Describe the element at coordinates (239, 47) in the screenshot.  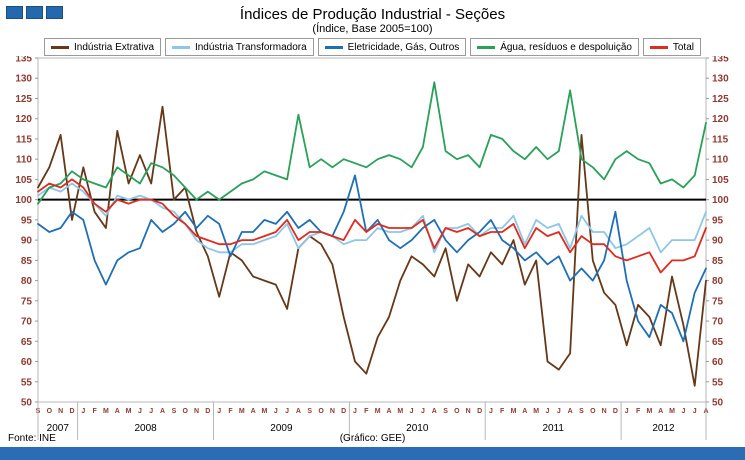
I see `legend-item: Indústria Transformadora` at that location.